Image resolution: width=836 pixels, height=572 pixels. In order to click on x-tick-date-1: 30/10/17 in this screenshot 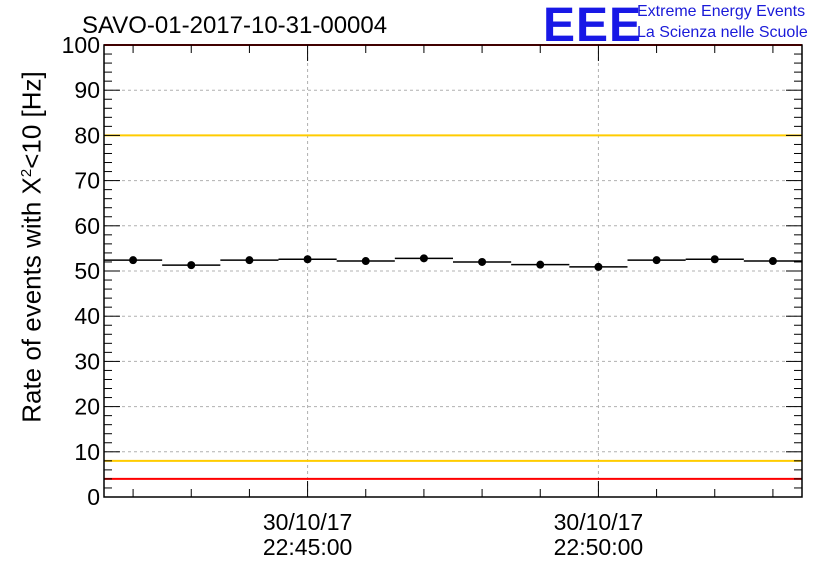, I will do `click(598, 522)`.